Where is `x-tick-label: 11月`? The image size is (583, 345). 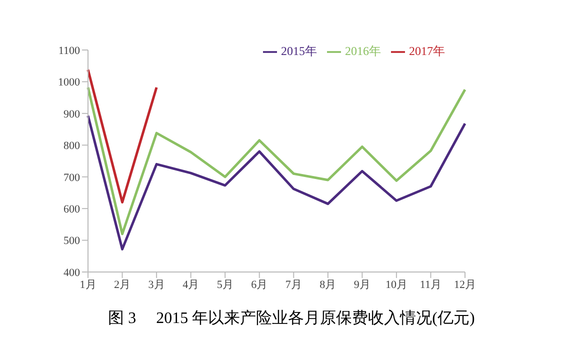 x-tick-label: 11月 is located at coordinates (431, 284).